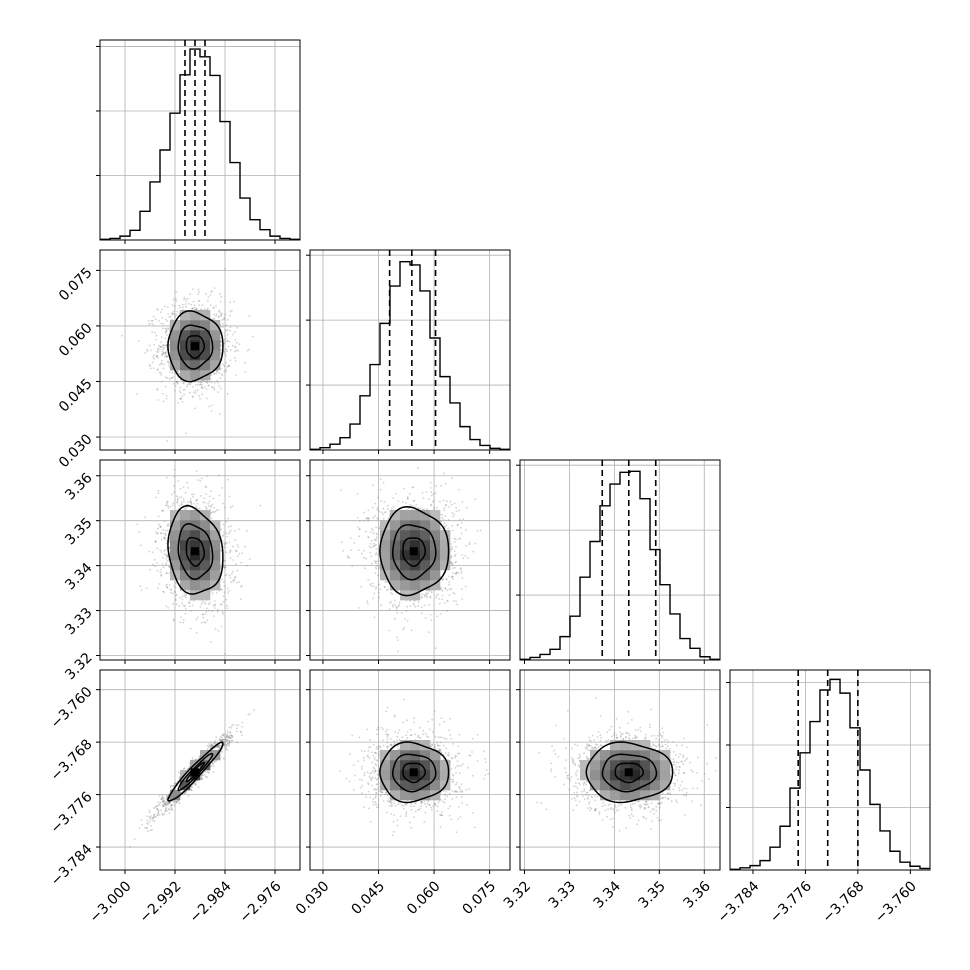 This screenshot has height=970, width=970. Describe the element at coordinates (628, 772) in the screenshot. I see `density-peak` at that location.